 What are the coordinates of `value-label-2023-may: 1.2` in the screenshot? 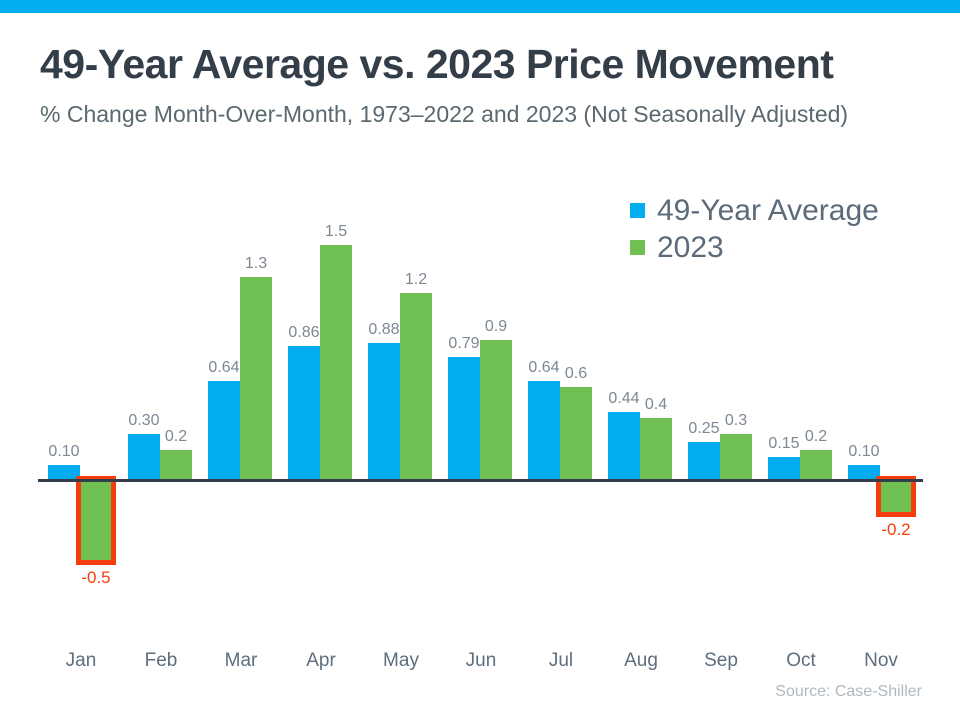 It's located at (416, 279).